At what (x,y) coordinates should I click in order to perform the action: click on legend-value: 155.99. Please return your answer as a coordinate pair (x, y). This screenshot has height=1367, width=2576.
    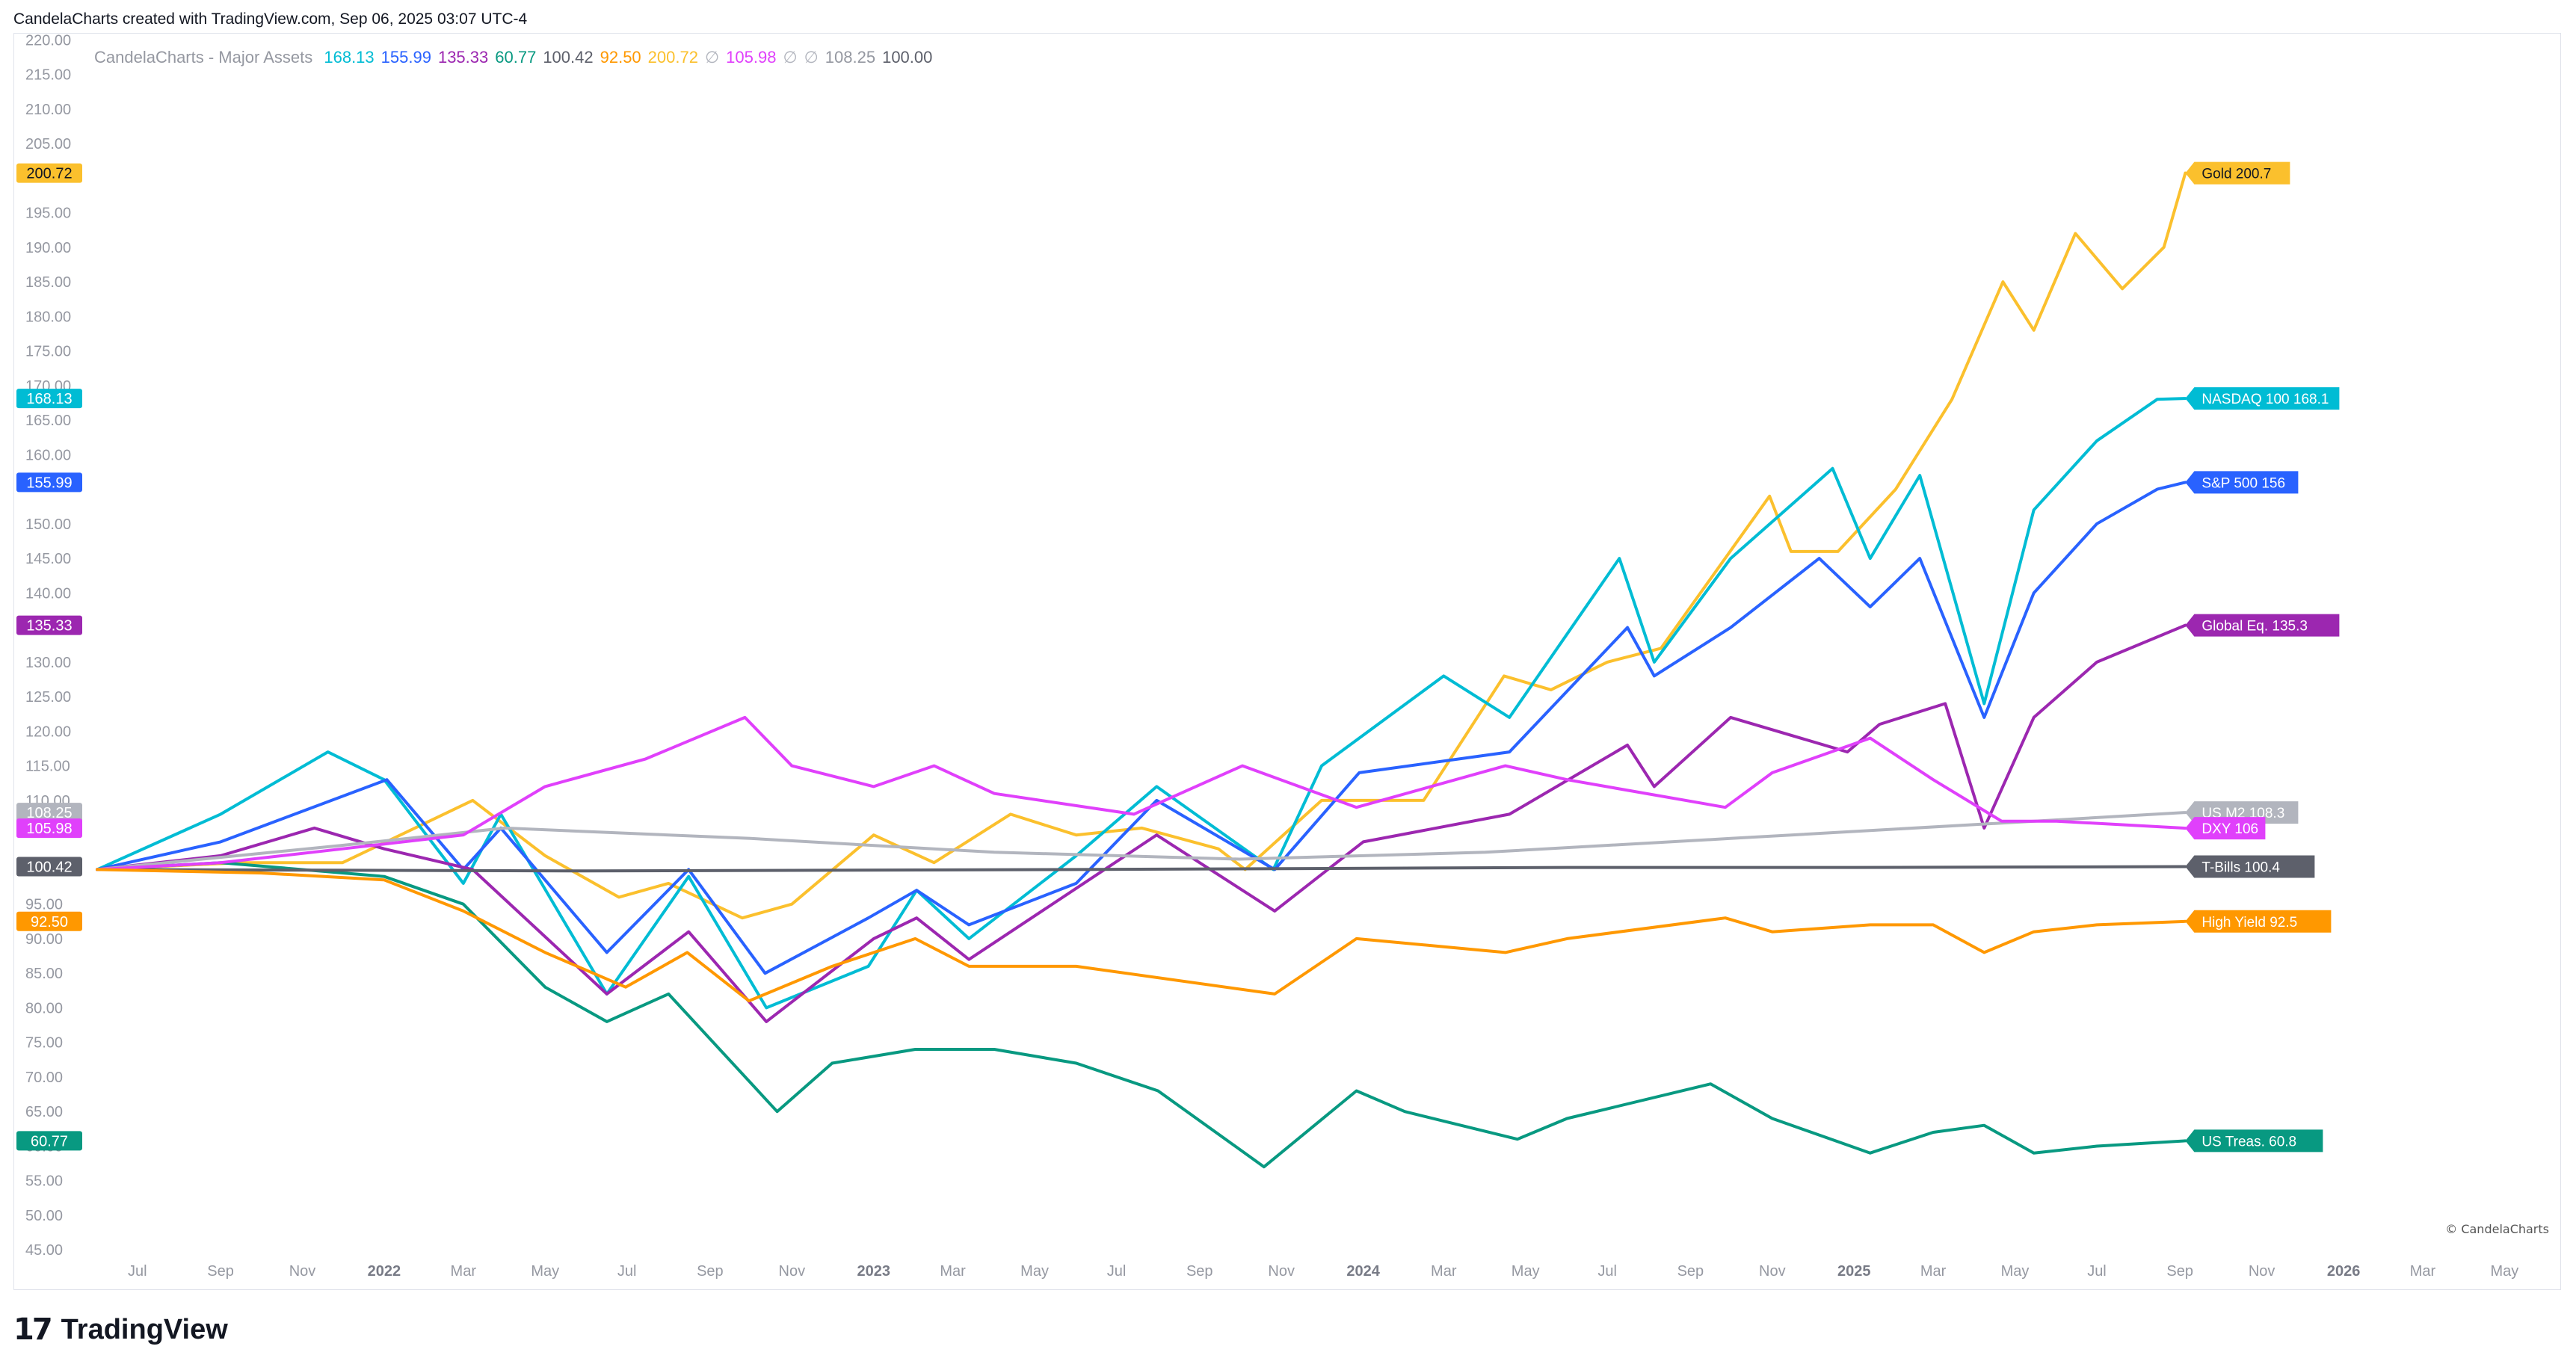
    Looking at the image, I should click on (405, 57).